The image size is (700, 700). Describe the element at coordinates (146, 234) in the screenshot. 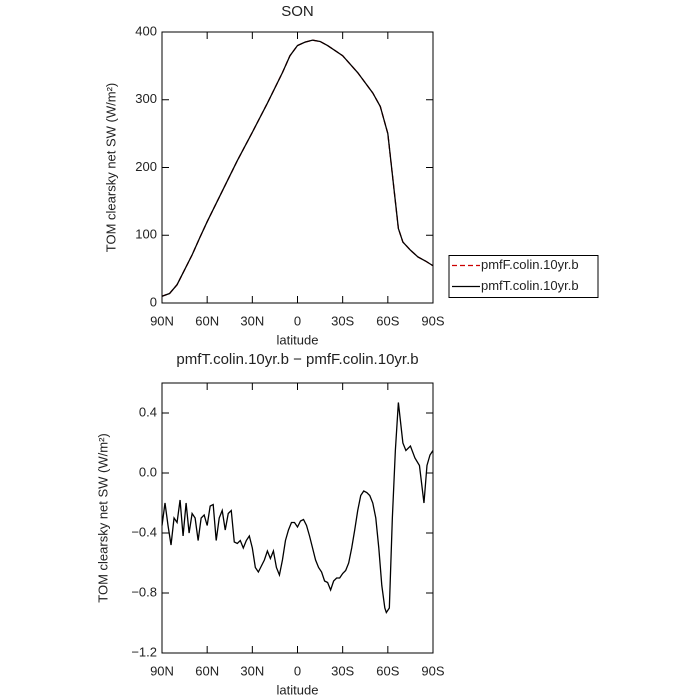

I see `y-tick-label: 100` at that location.